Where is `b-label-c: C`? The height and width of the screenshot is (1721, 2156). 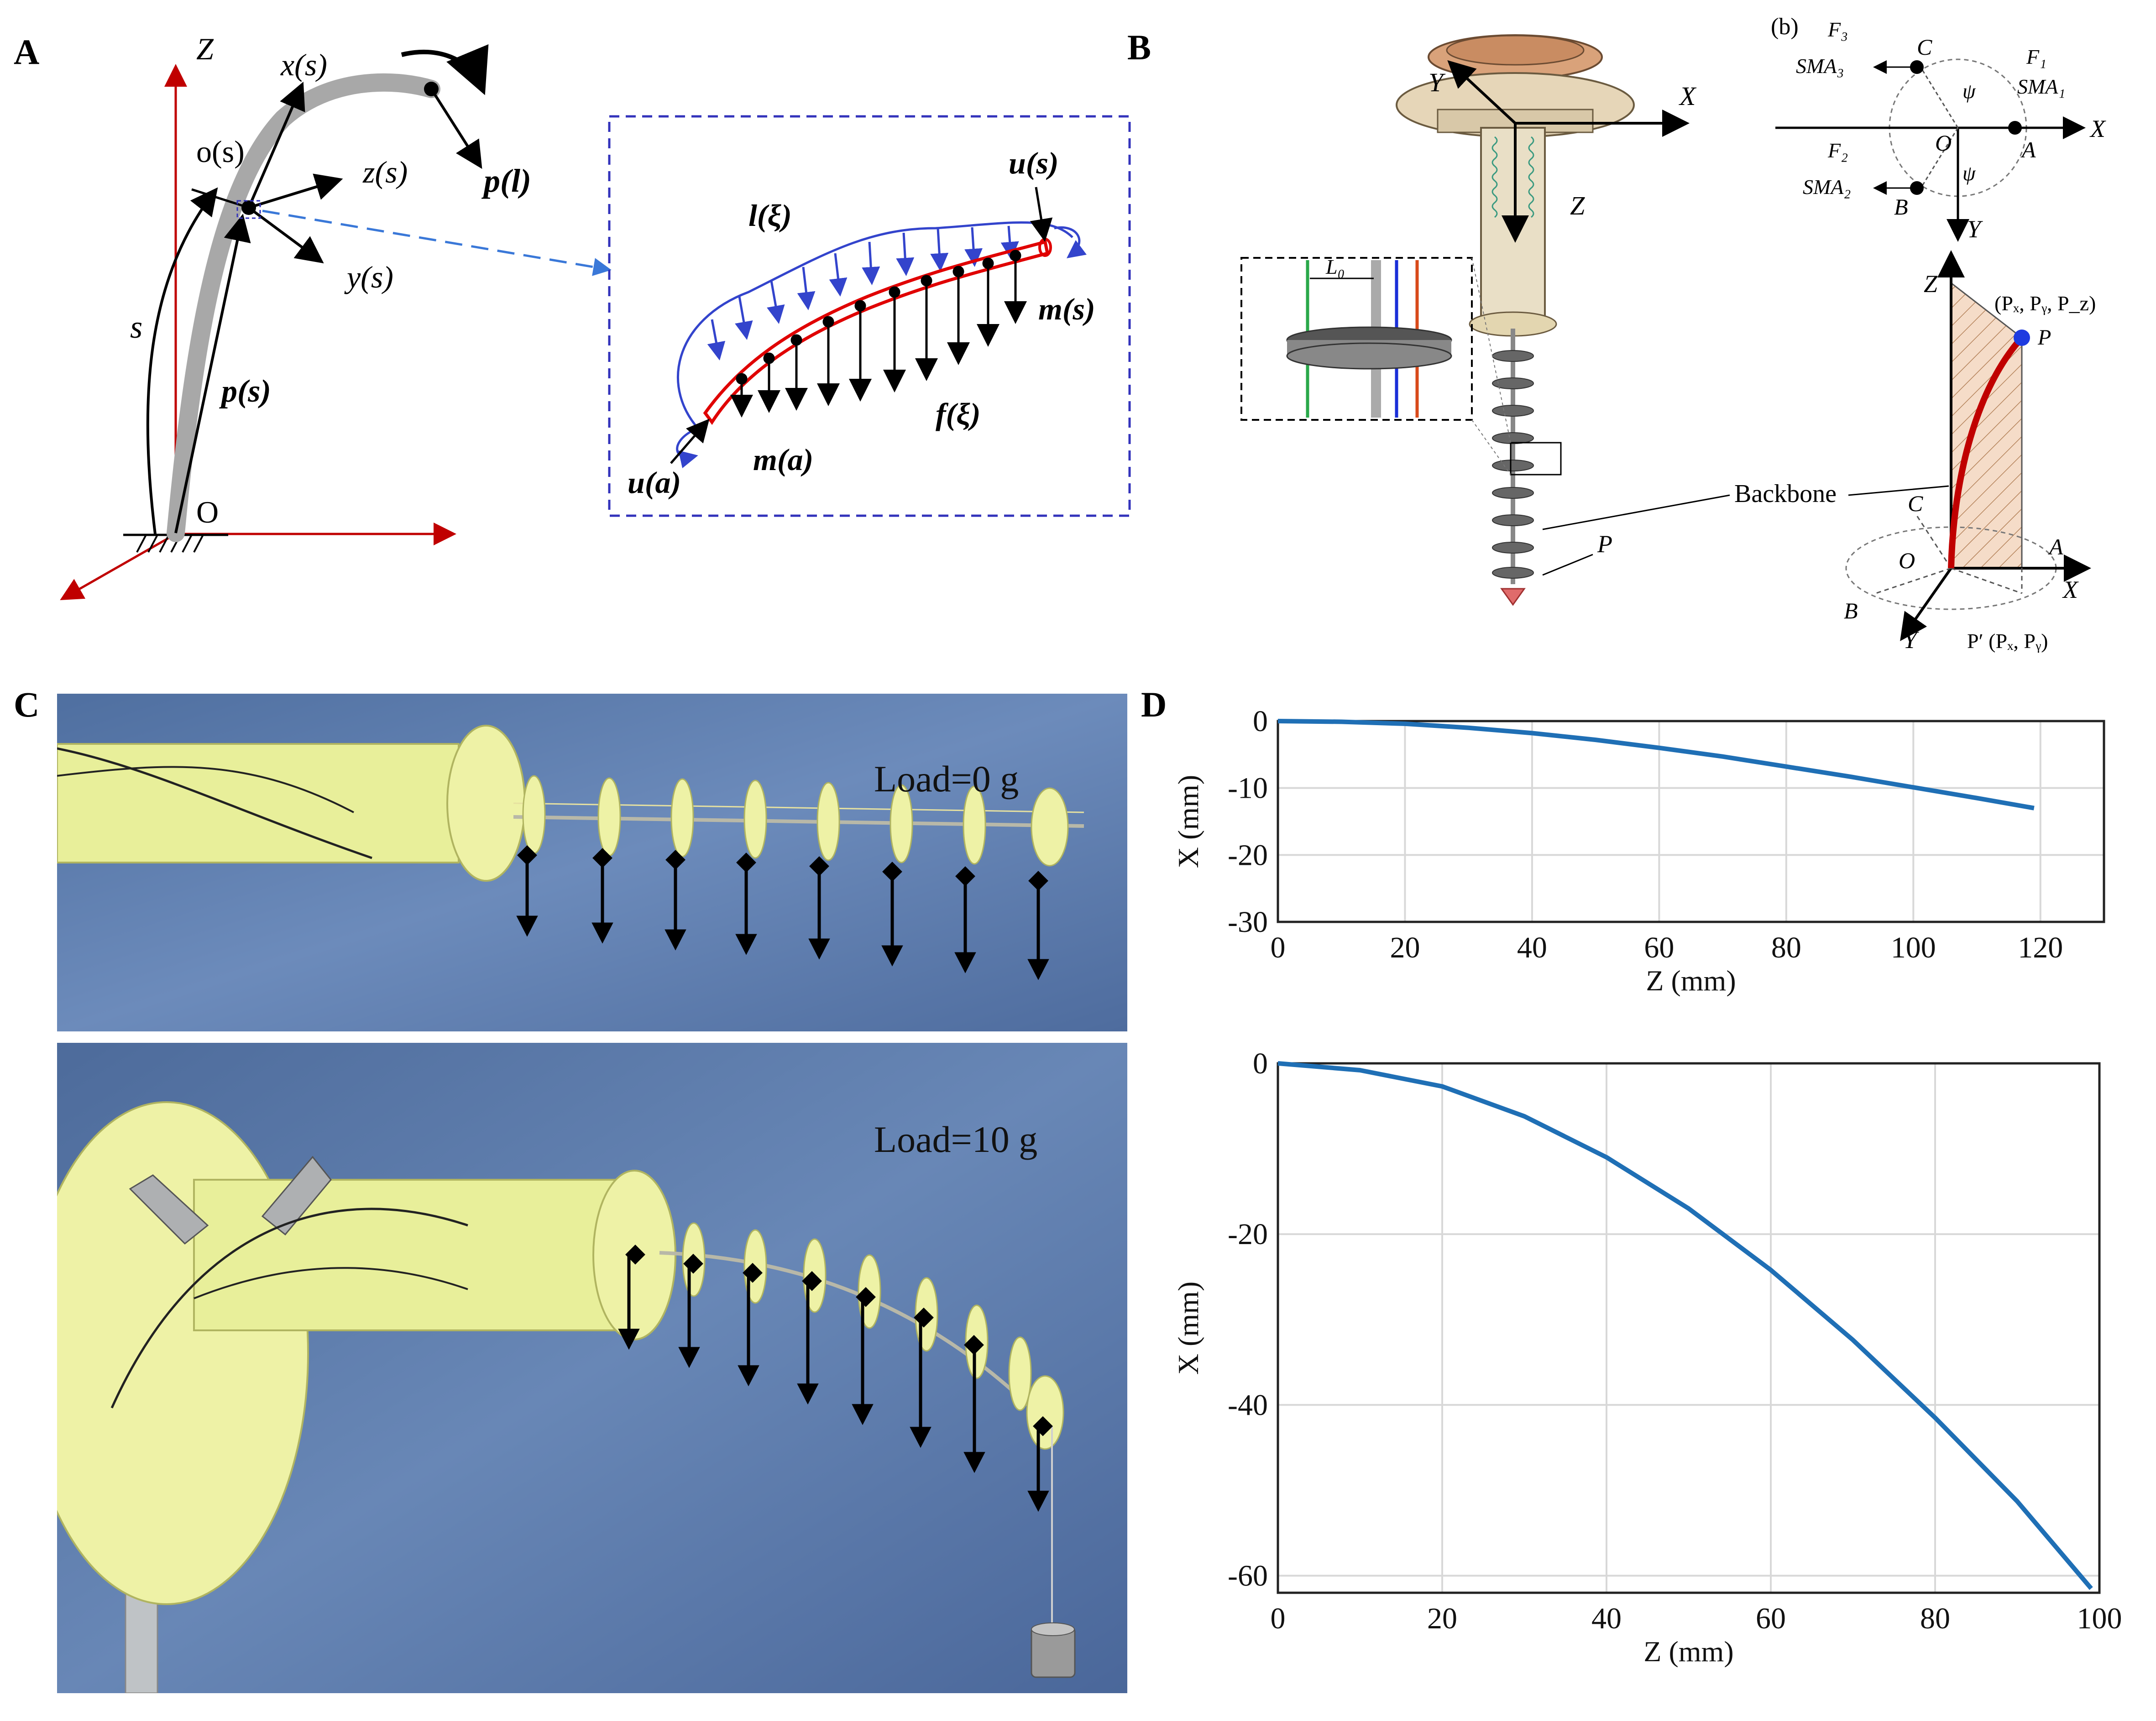
b-label-c: C is located at coordinates (1925, 47).